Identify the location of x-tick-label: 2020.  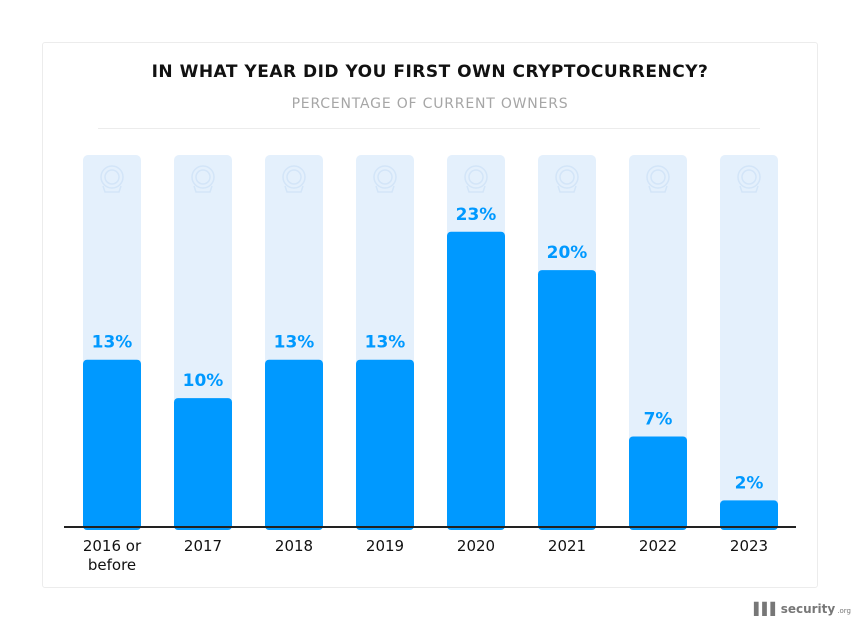
(476, 546).